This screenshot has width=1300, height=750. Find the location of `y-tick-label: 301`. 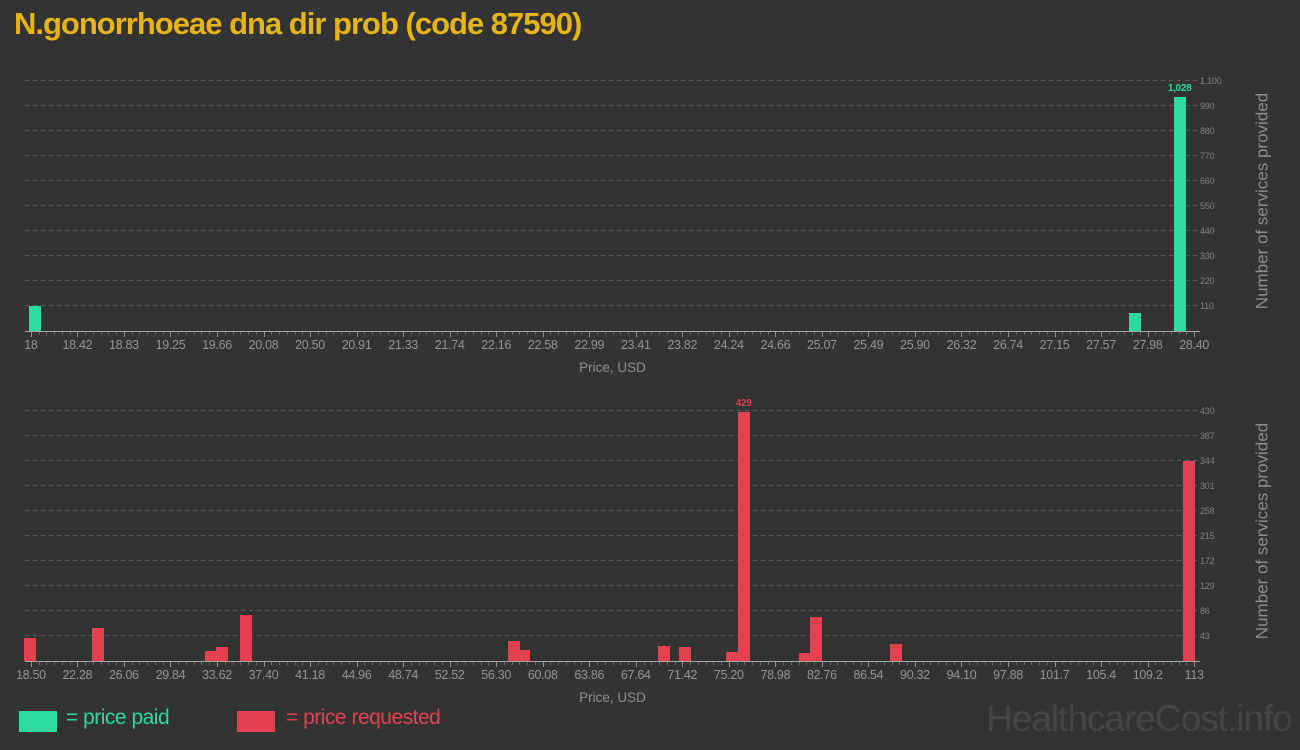

y-tick-label: 301 is located at coordinates (1207, 486).